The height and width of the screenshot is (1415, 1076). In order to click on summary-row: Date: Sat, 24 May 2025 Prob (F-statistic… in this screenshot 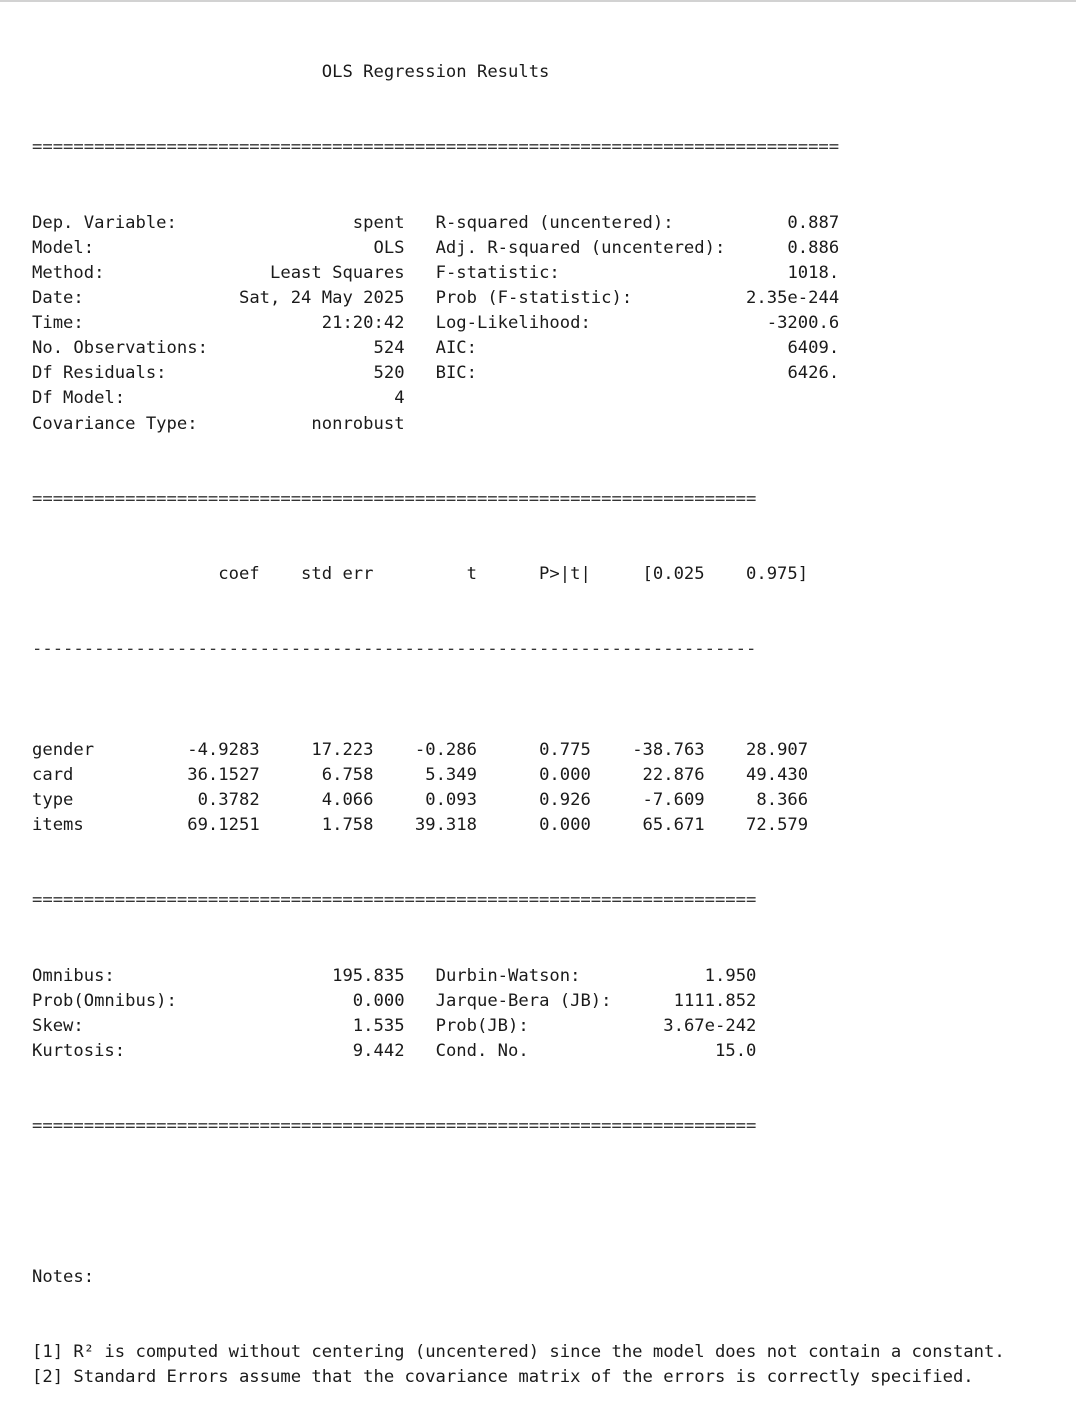, I will do `click(518, 298)`.